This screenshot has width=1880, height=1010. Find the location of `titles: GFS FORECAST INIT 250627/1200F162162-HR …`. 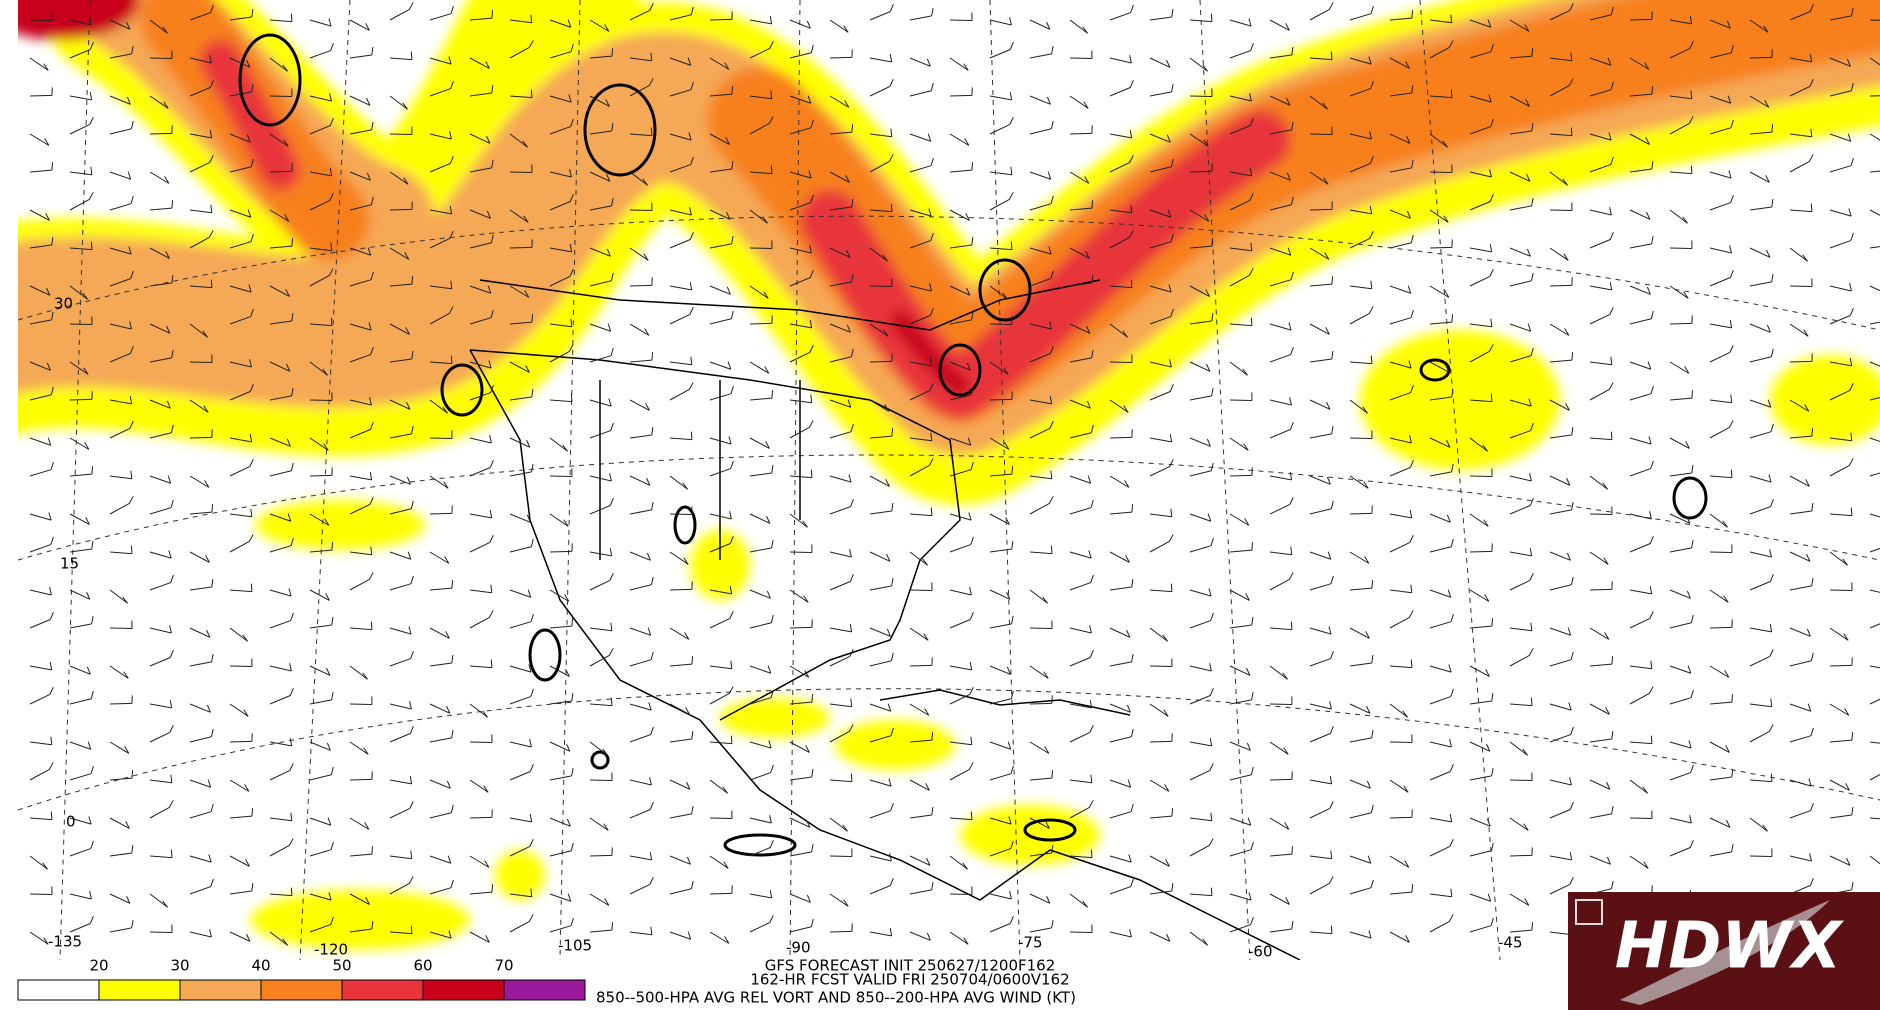

titles: GFS FORECAST INIT 250627/1200F162162-HR … is located at coordinates (836, 982).